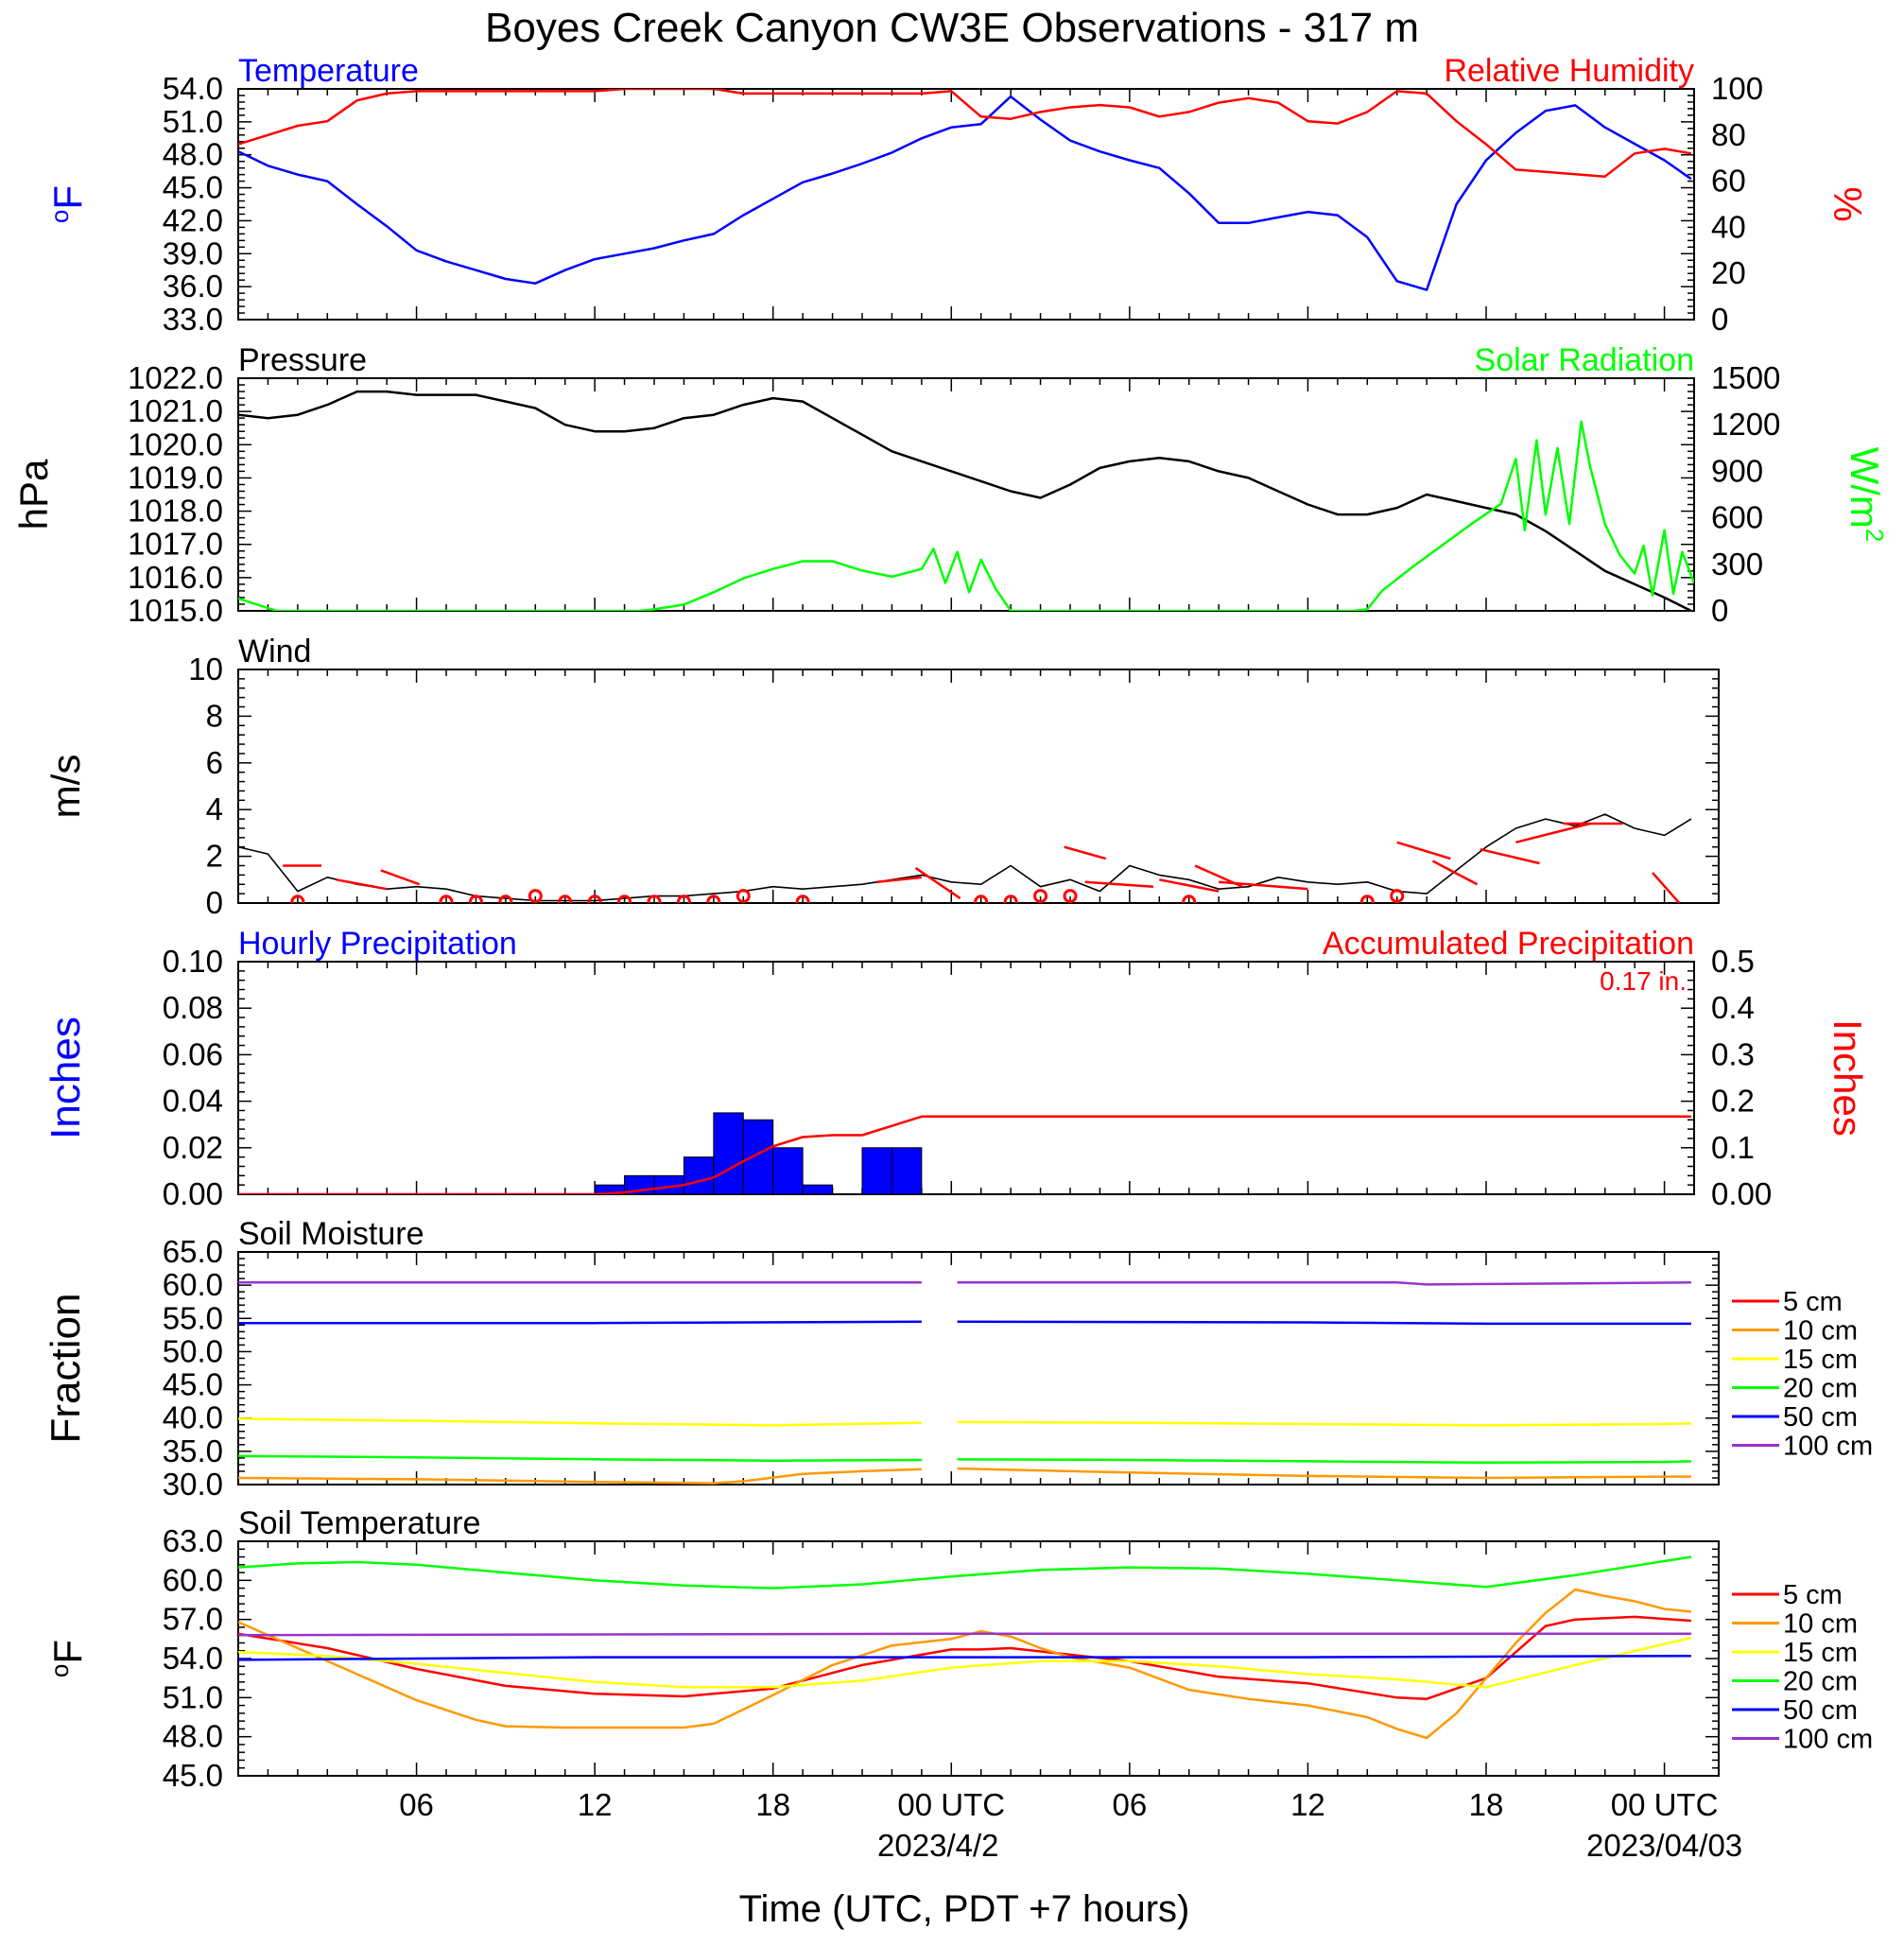 The height and width of the screenshot is (1946, 1904). Describe the element at coordinates (1720, 320) in the screenshot. I see `y2-tick-label: 0` at that location.